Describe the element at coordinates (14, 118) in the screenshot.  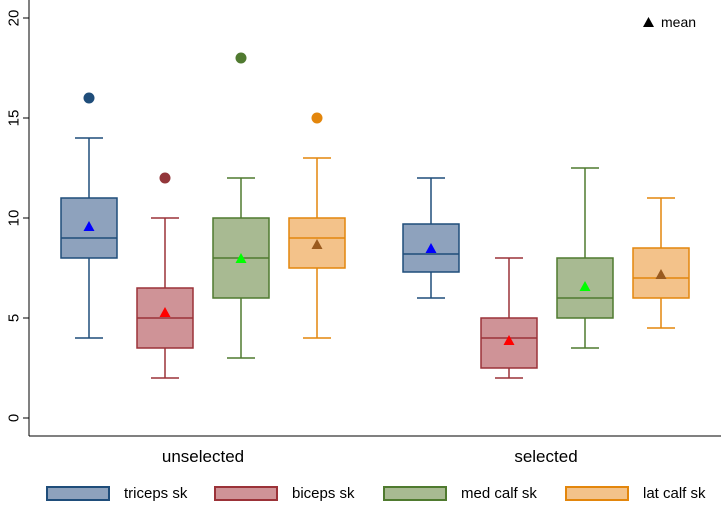
I see `y-tick-label: 15` at that location.